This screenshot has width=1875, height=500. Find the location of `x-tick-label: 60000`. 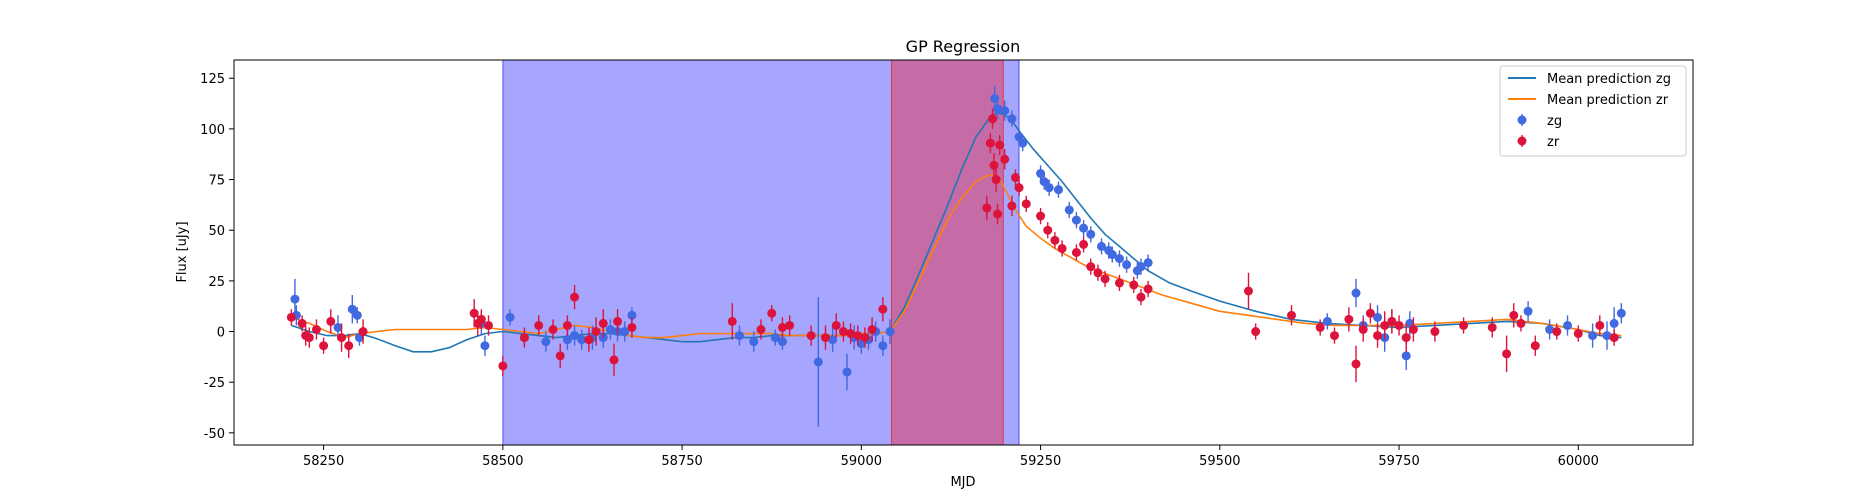

x-tick-label: 60000 is located at coordinates (1578, 461).